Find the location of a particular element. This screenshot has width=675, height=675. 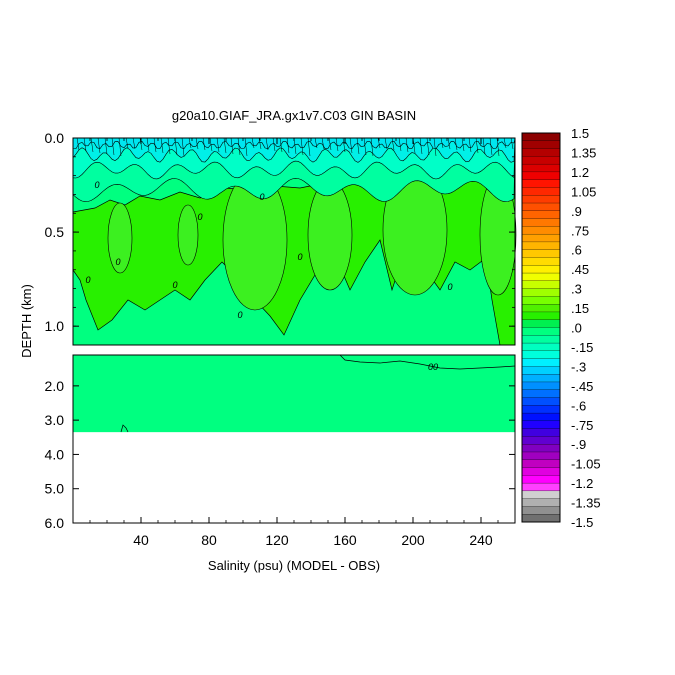

colorbar-label: -1.05 is located at coordinates (586, 464).